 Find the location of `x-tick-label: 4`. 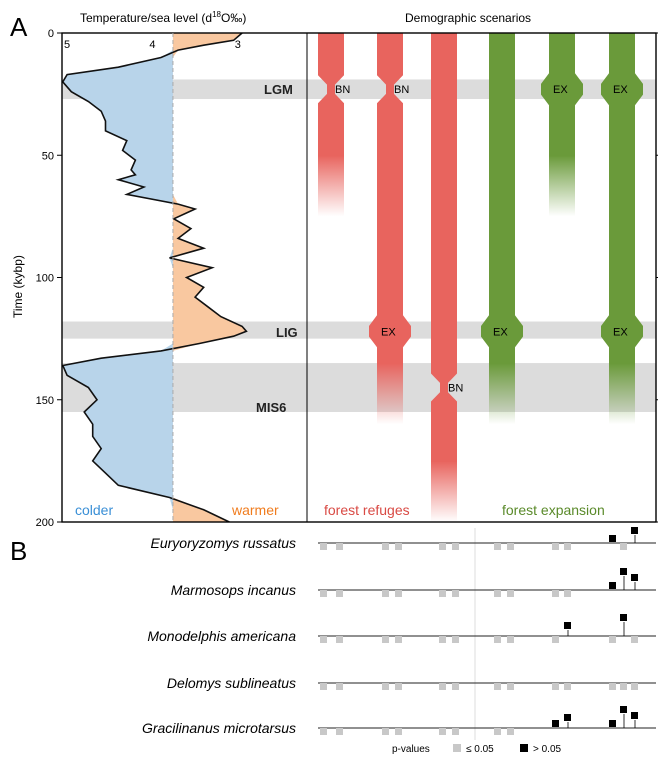

x-tick-label: 4 is located at coordinates (152, 45).